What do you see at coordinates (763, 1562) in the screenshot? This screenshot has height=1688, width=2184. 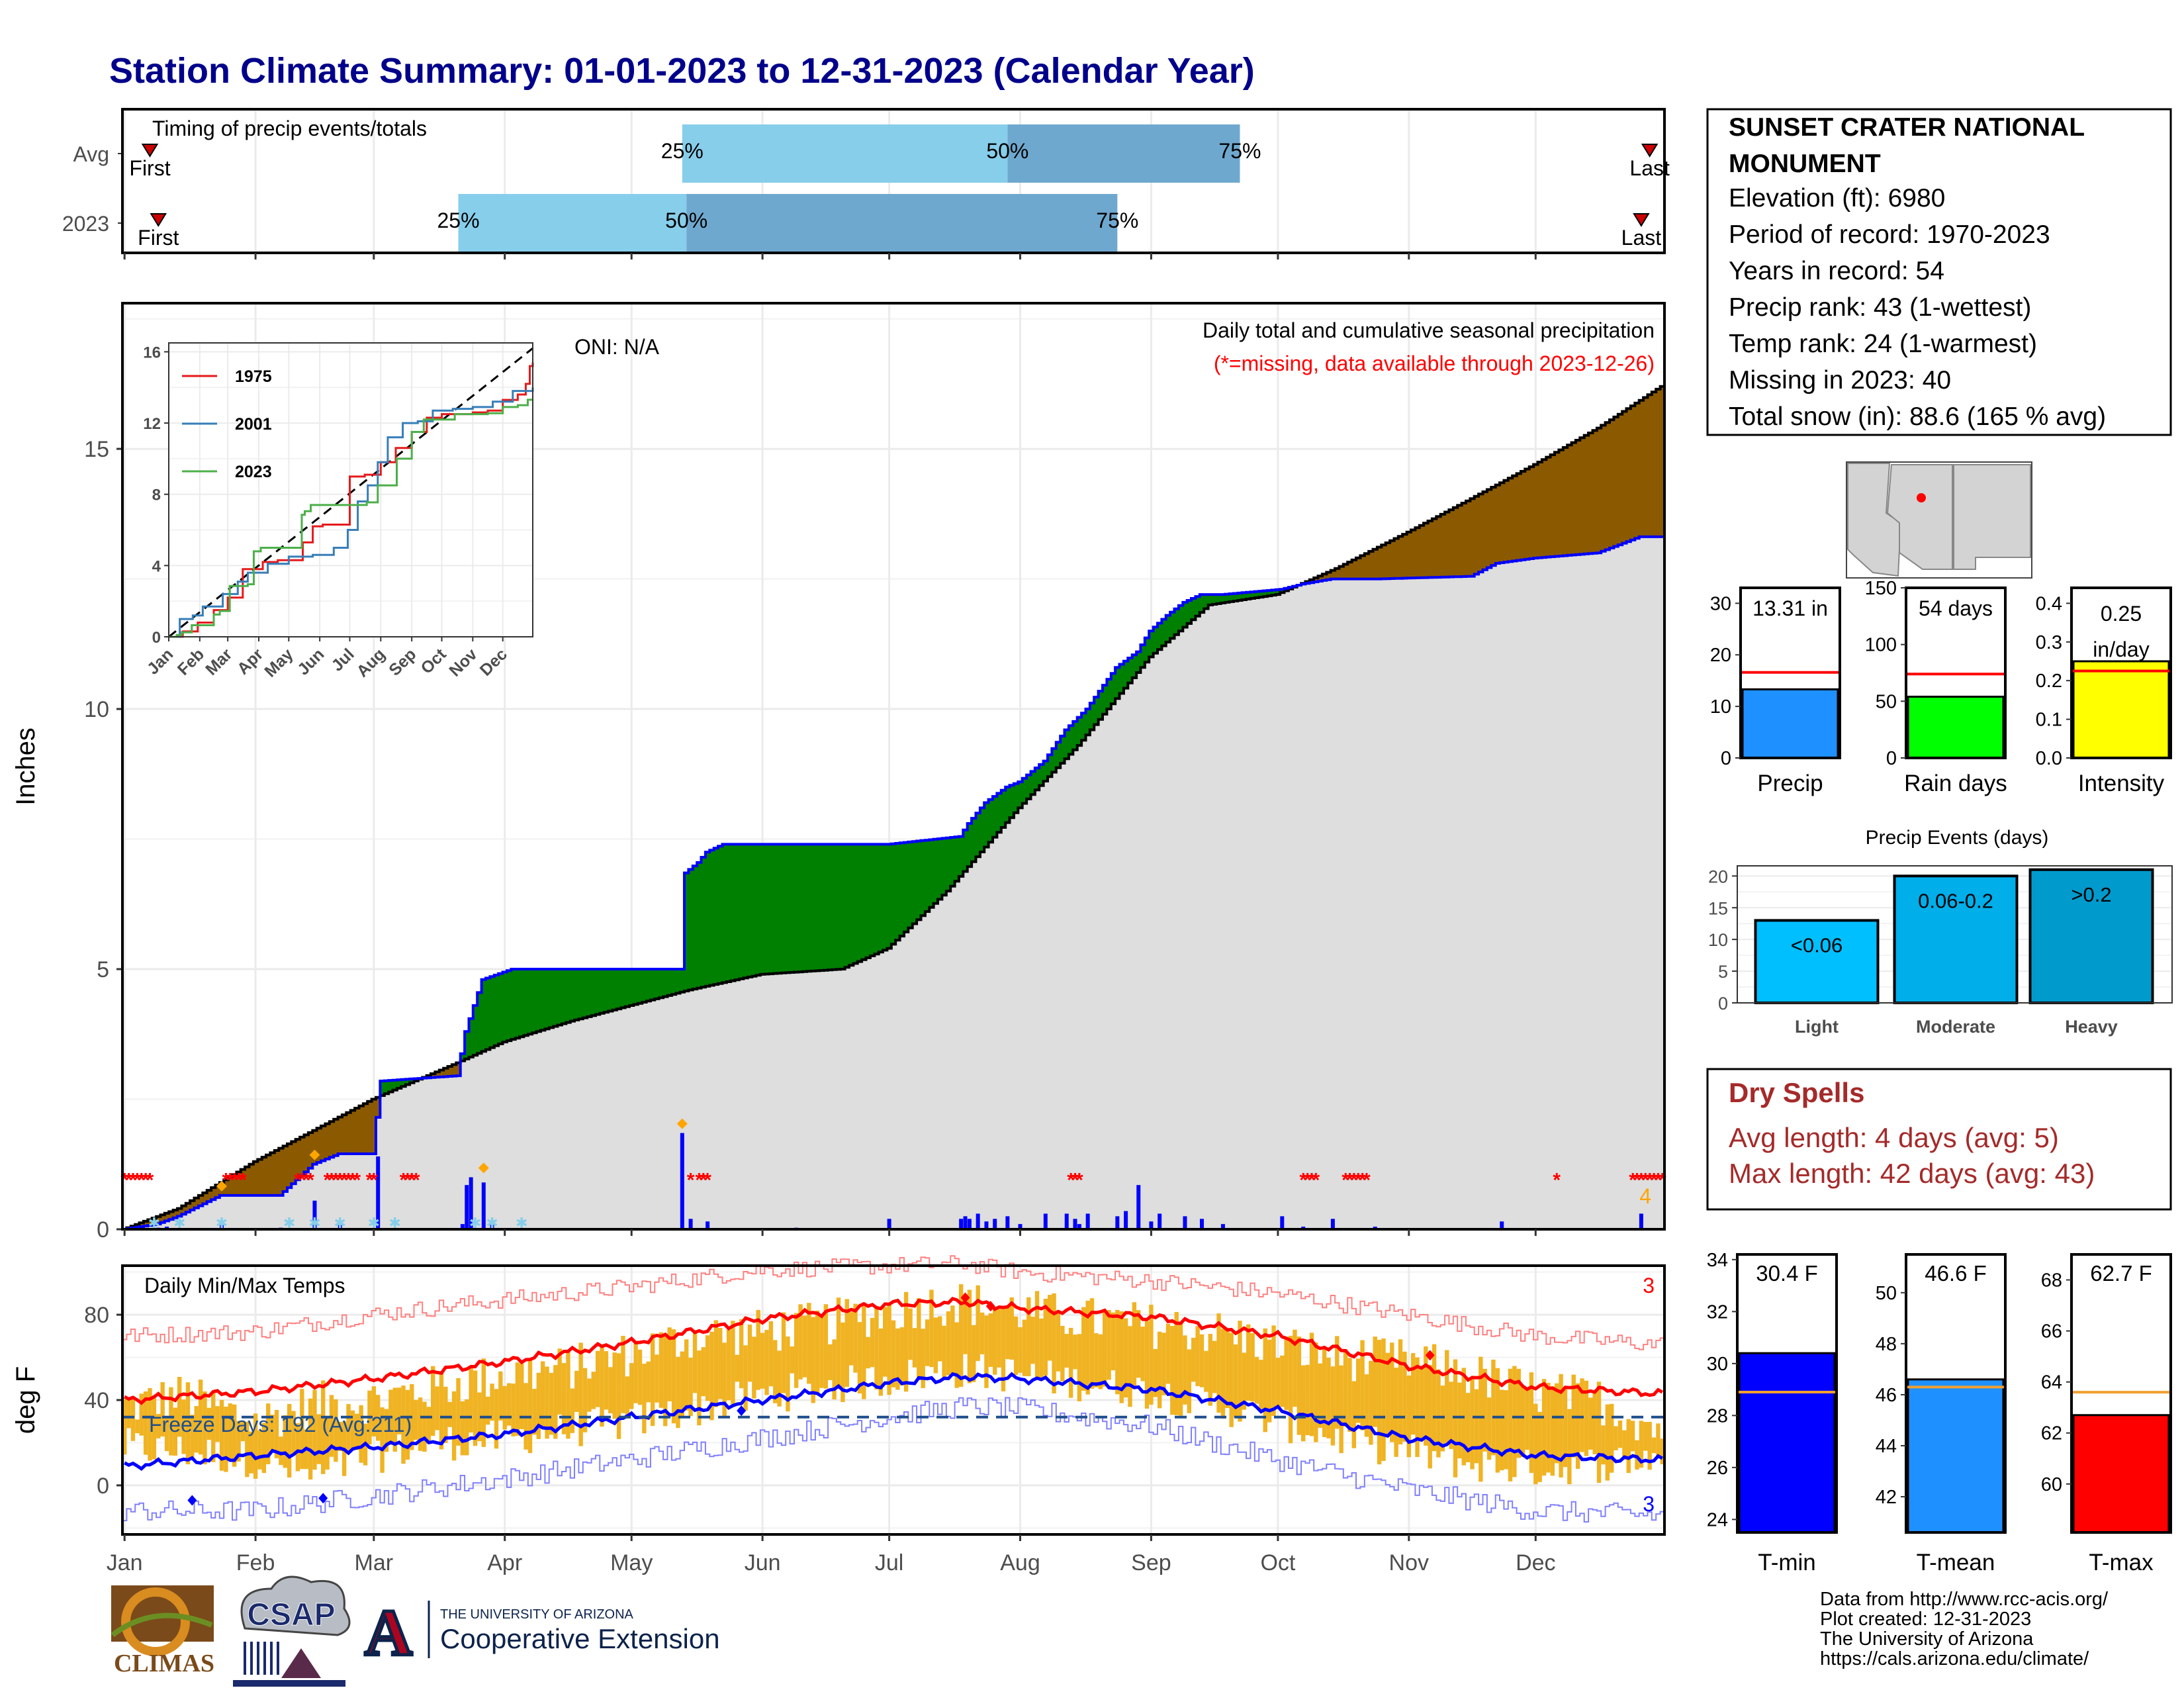 I see `month-label: Jun` at bounding box center [763, 1562].